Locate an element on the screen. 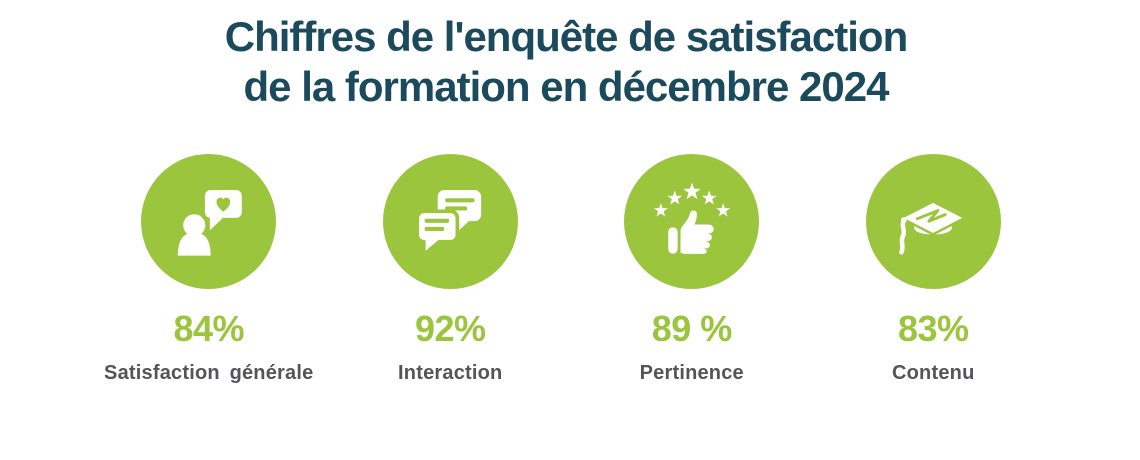  stat-contenu: 83% Contenu is located at coordinates (934, 269).